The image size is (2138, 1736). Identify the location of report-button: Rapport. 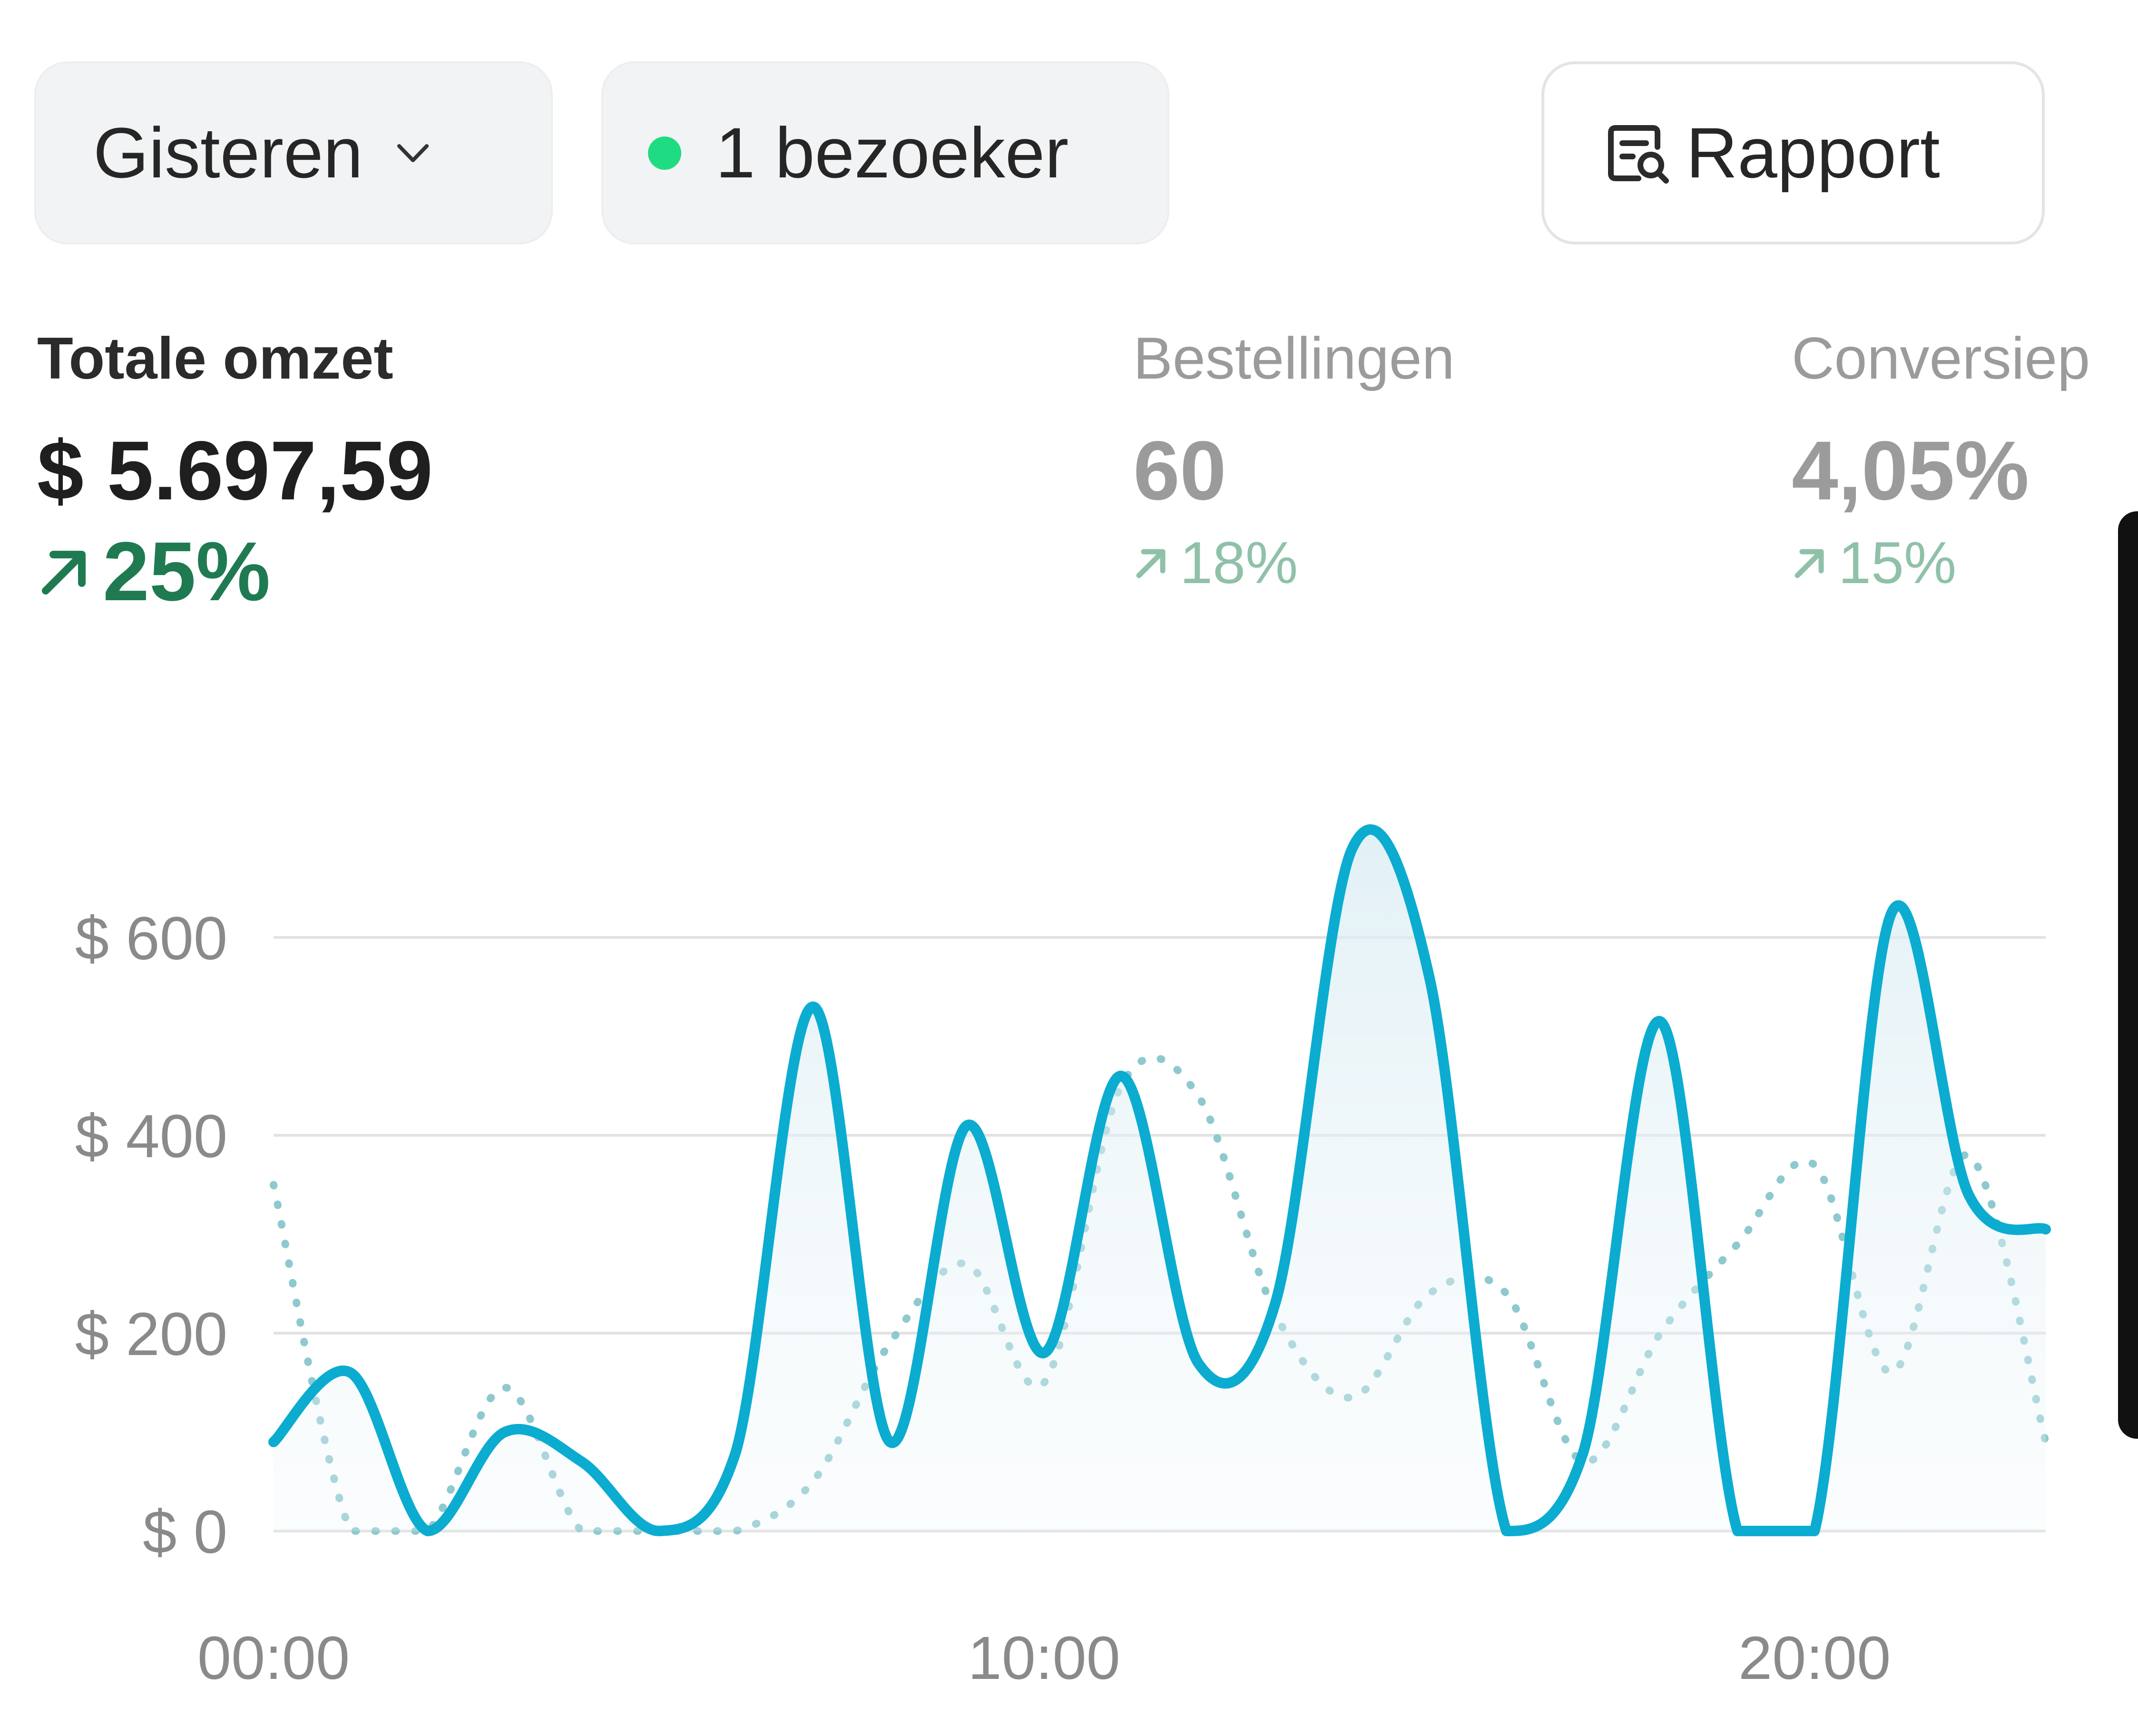
(1793, 152).